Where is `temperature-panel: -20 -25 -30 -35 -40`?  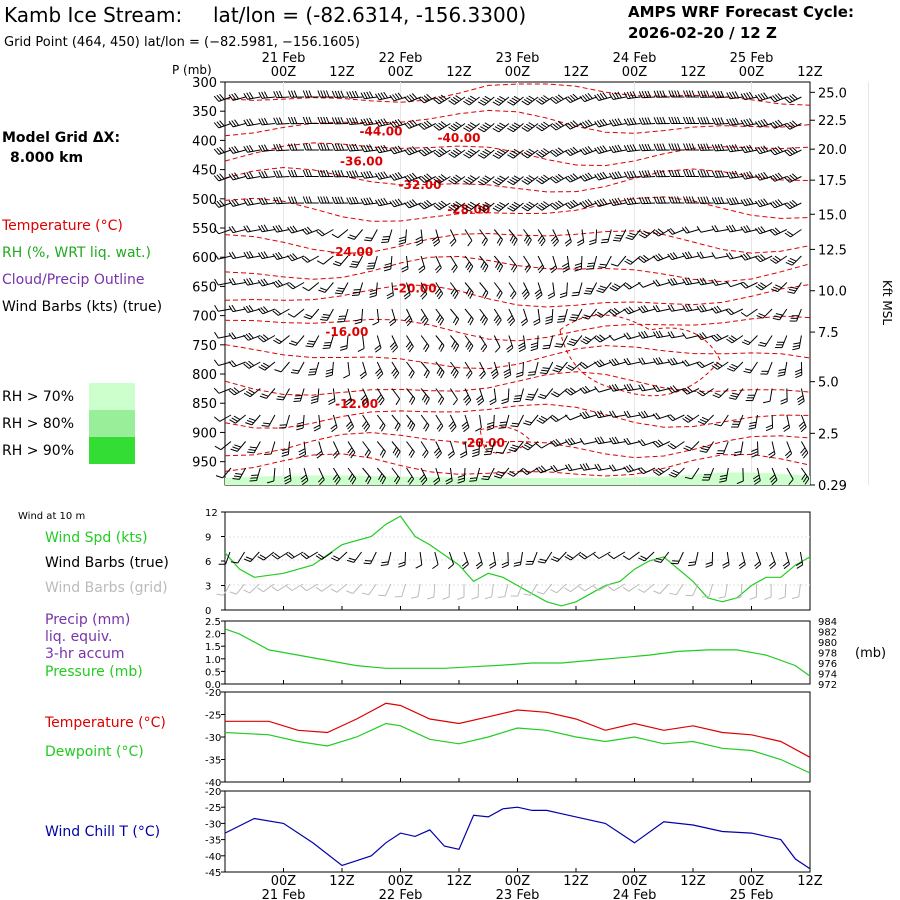
temperature-panel: -20 -25 -30 -35 -40 is located at coordinates (508, 738).